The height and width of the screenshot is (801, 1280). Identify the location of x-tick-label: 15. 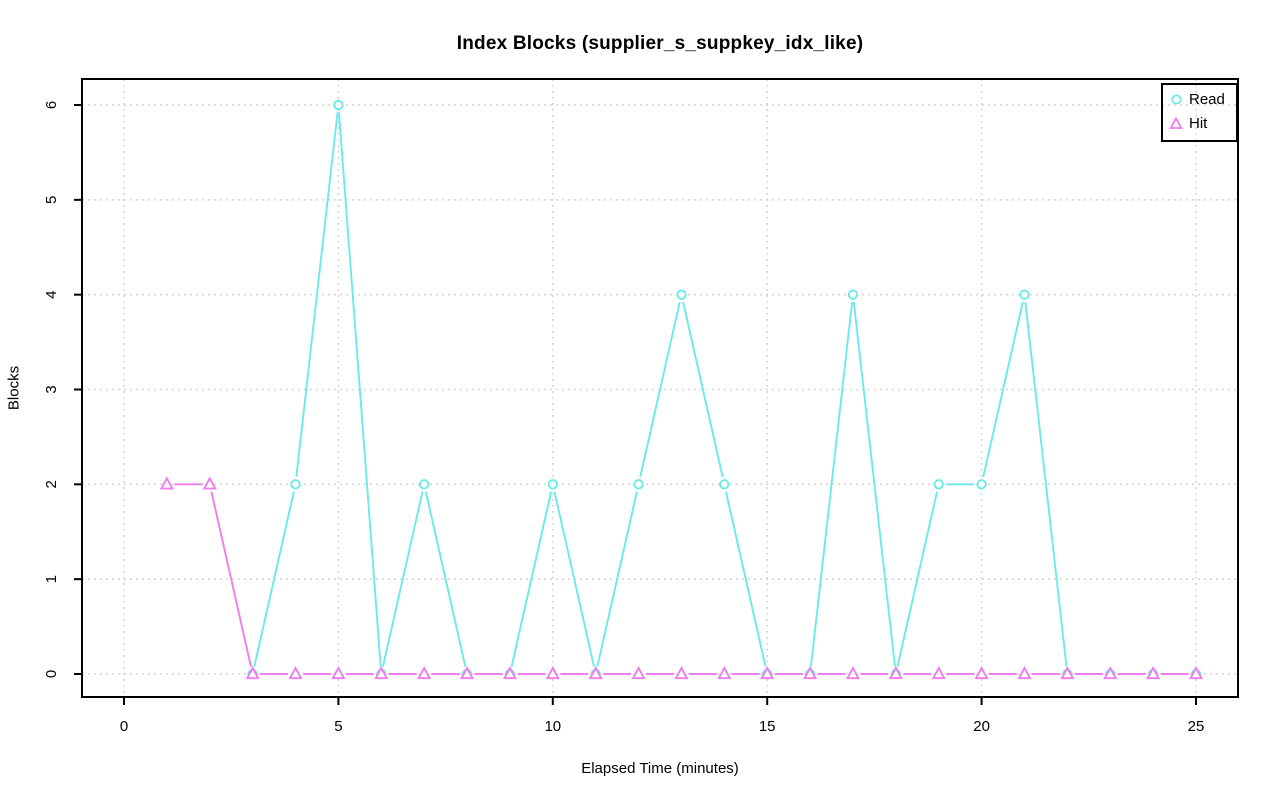
(767, 726).